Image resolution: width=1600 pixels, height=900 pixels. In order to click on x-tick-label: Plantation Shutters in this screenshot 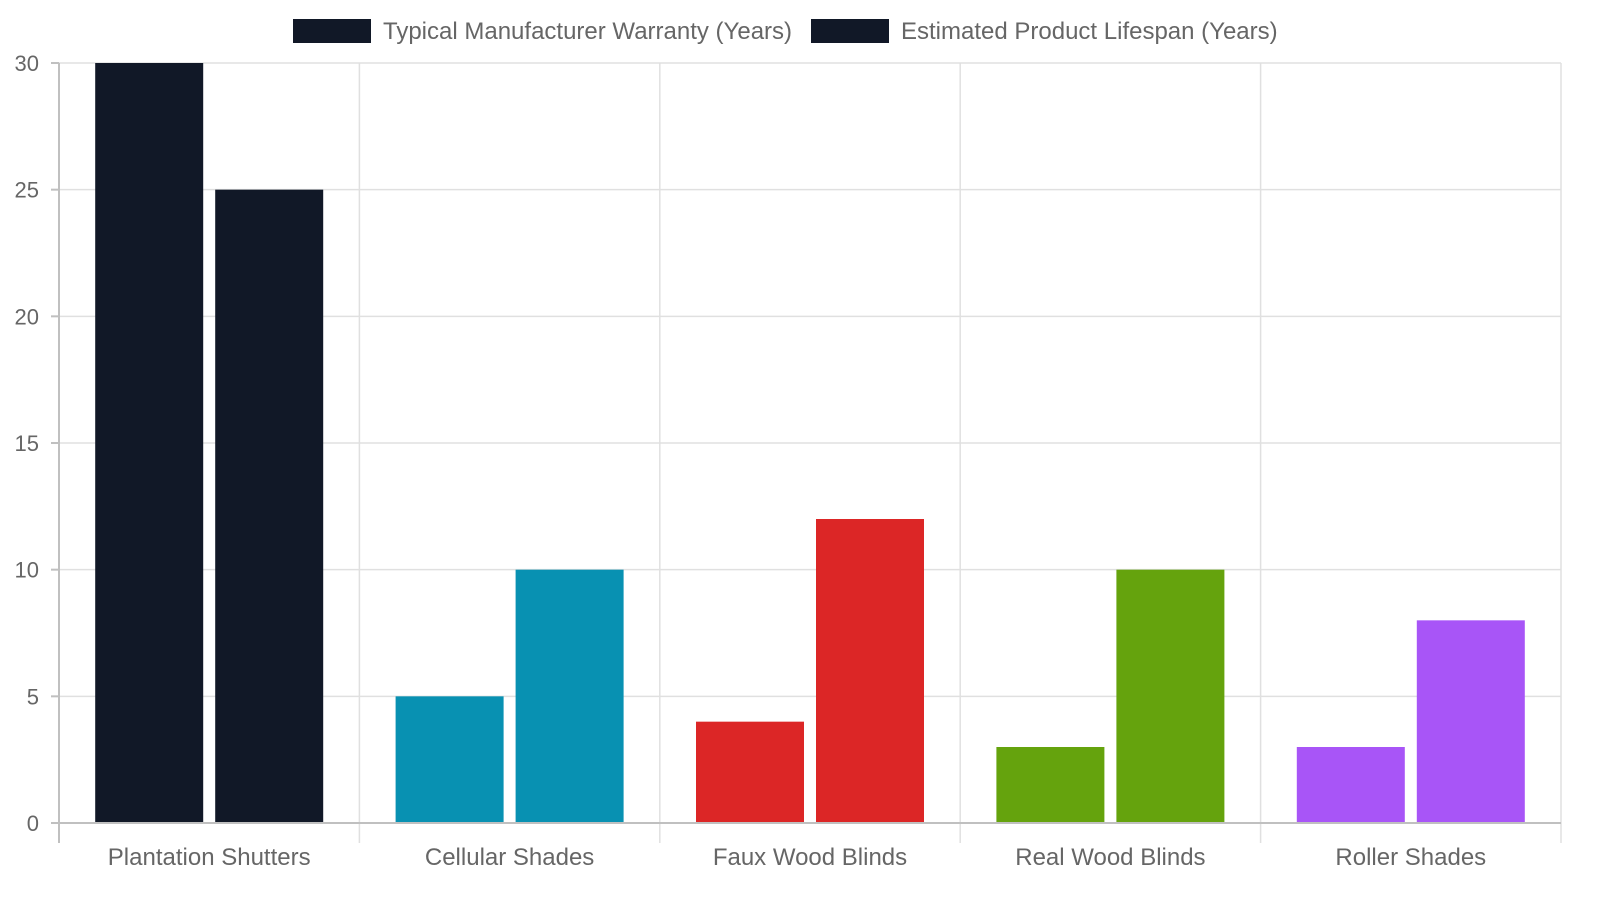, I will do `click(209, 857)`.